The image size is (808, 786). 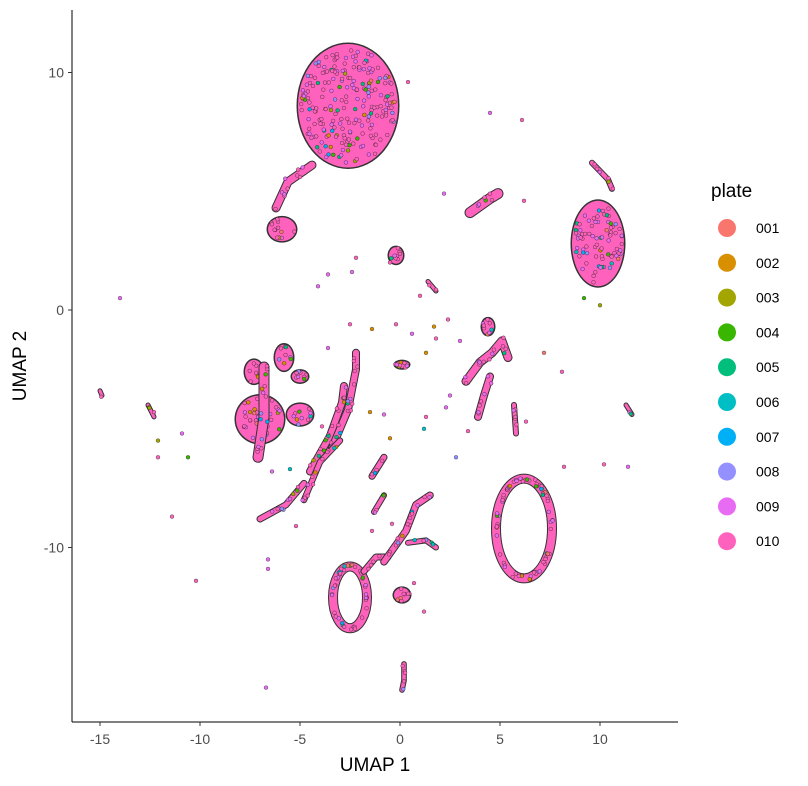 What do you see at coordinates (349, 734) in the screenshot?
I see `x-axis-ticks: -15 -10 -5 0 5 10` at bounding box center [349, 734].